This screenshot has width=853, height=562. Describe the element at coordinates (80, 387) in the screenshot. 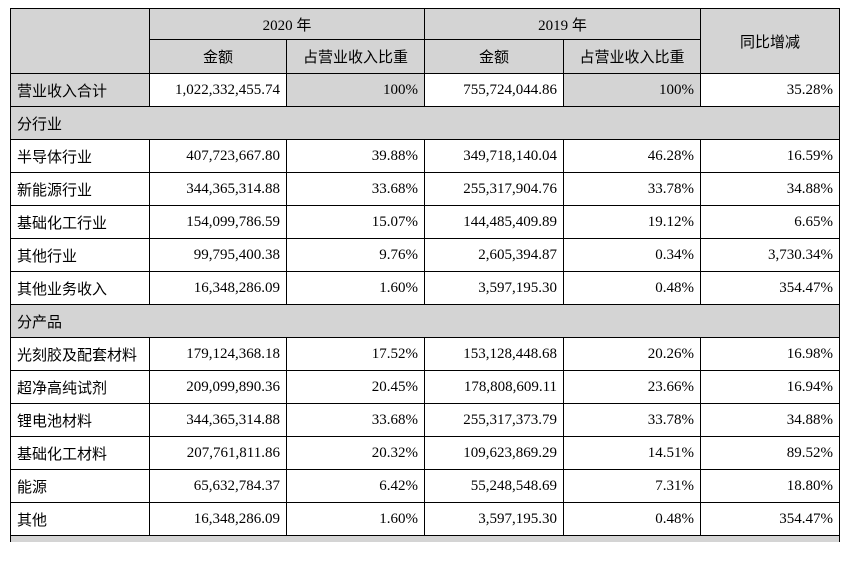

I see `row-label-cell: 超净高纯试剂` at that location.